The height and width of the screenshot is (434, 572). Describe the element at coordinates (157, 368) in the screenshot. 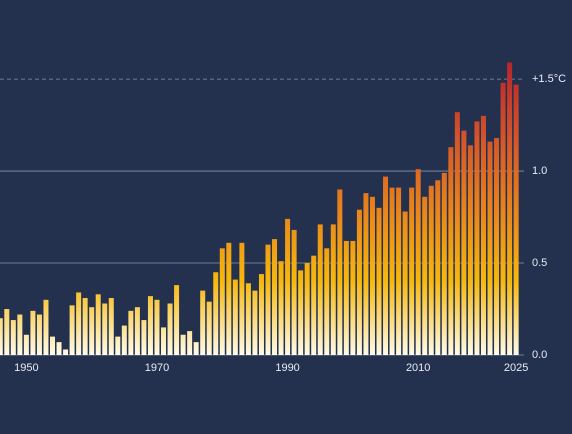

I see `x-tick-label: 1970` at that location.